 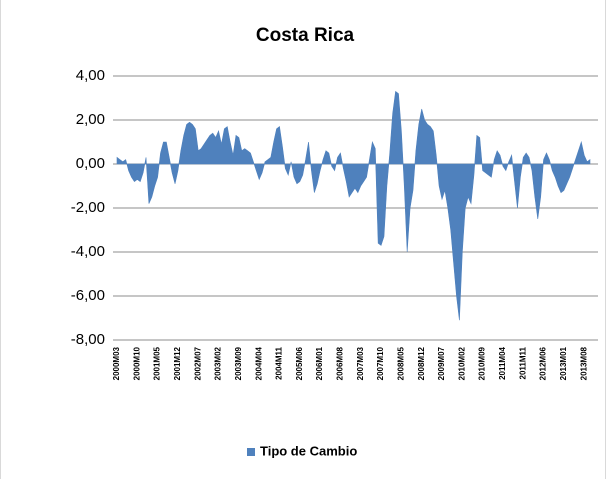 I want to click on x-tick-label: 2008M05, so click(x=400, y=363).